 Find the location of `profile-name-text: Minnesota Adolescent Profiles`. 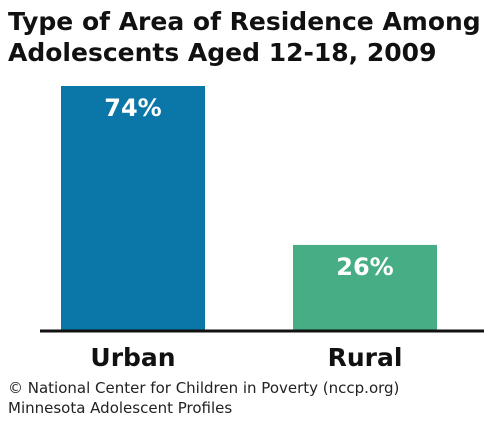

profile-name-text: Minnesota Adolescent Profiles is located at coordinates (120, 408).